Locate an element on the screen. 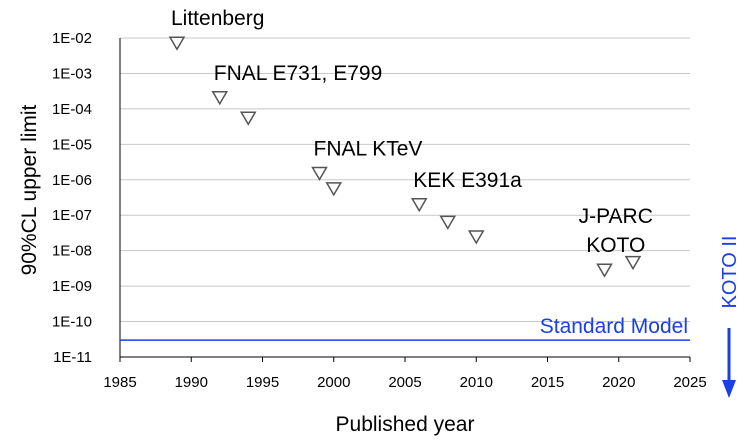  x-tick-label: 1990 is located at coordinates (191, 382).